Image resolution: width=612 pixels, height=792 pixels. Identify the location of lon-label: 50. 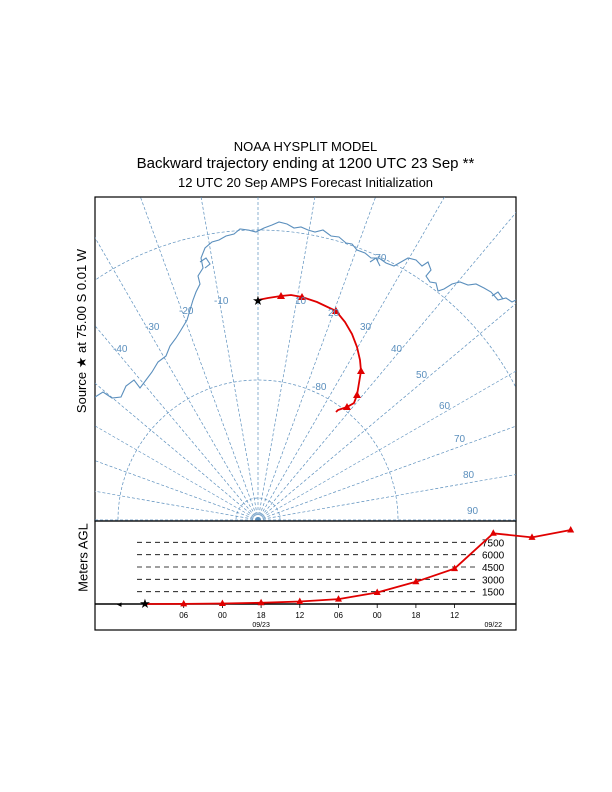
(422, 375).